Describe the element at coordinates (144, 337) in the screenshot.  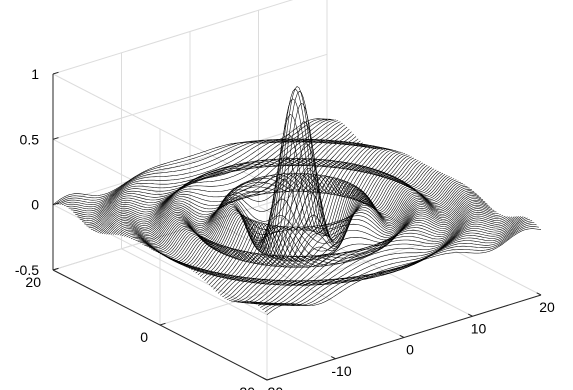
I see `y-tick-label: 0` at that location.